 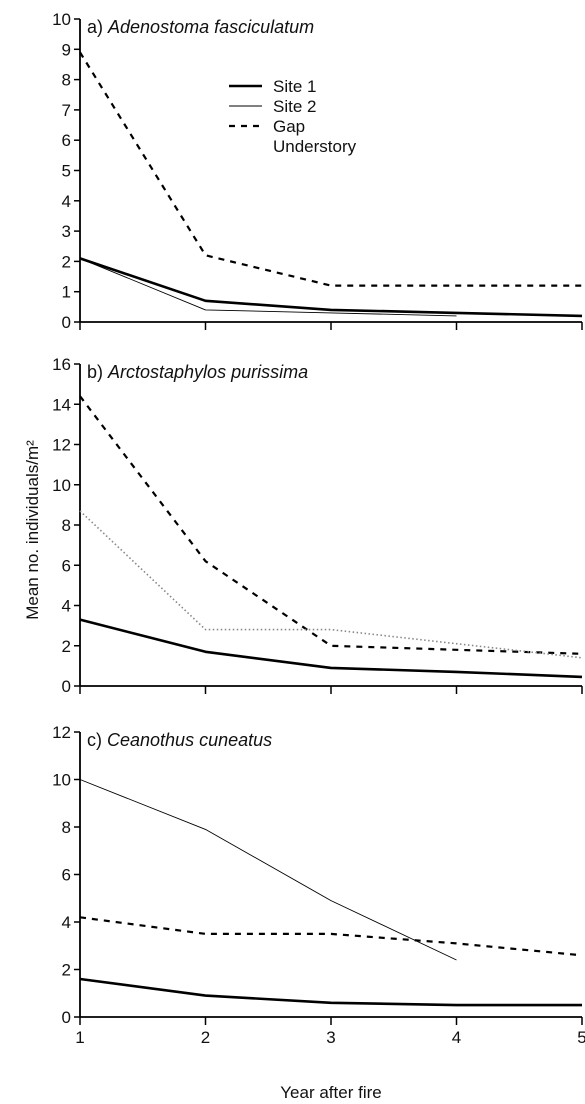 I want to click on y-tick-label: 5, so click(x=66, y=171).